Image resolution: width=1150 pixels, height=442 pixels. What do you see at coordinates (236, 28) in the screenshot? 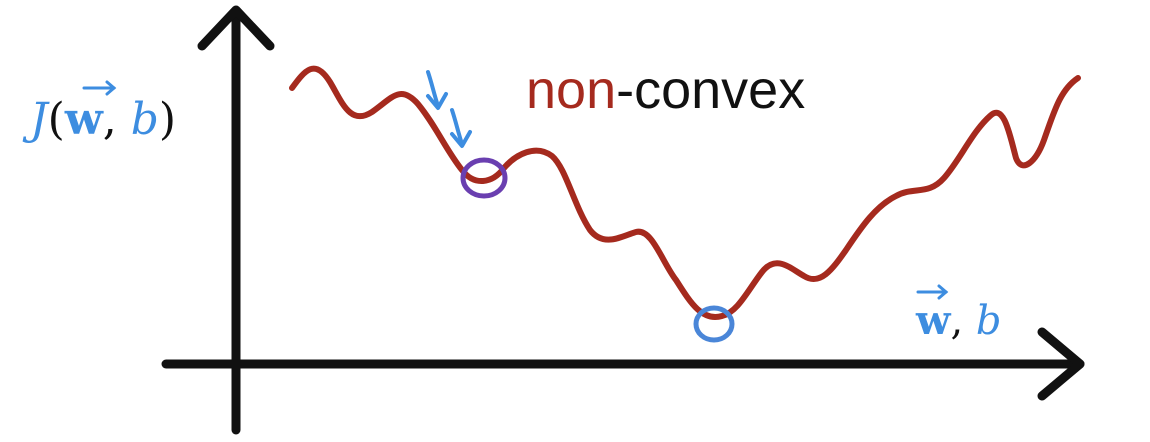
I see `y-axis-arrowhead` at bounding box center [236, 28].